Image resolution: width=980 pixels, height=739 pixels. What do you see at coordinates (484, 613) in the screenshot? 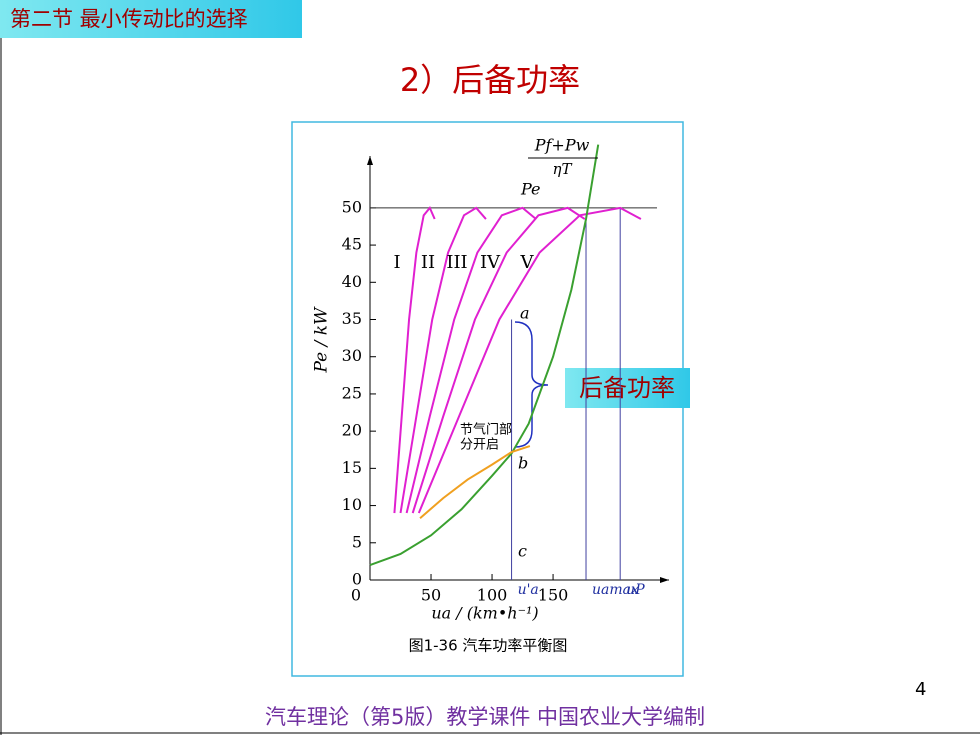
I see `x-axis-label: ua / (km•h⁻¹)` at bounding box center [484, 613].